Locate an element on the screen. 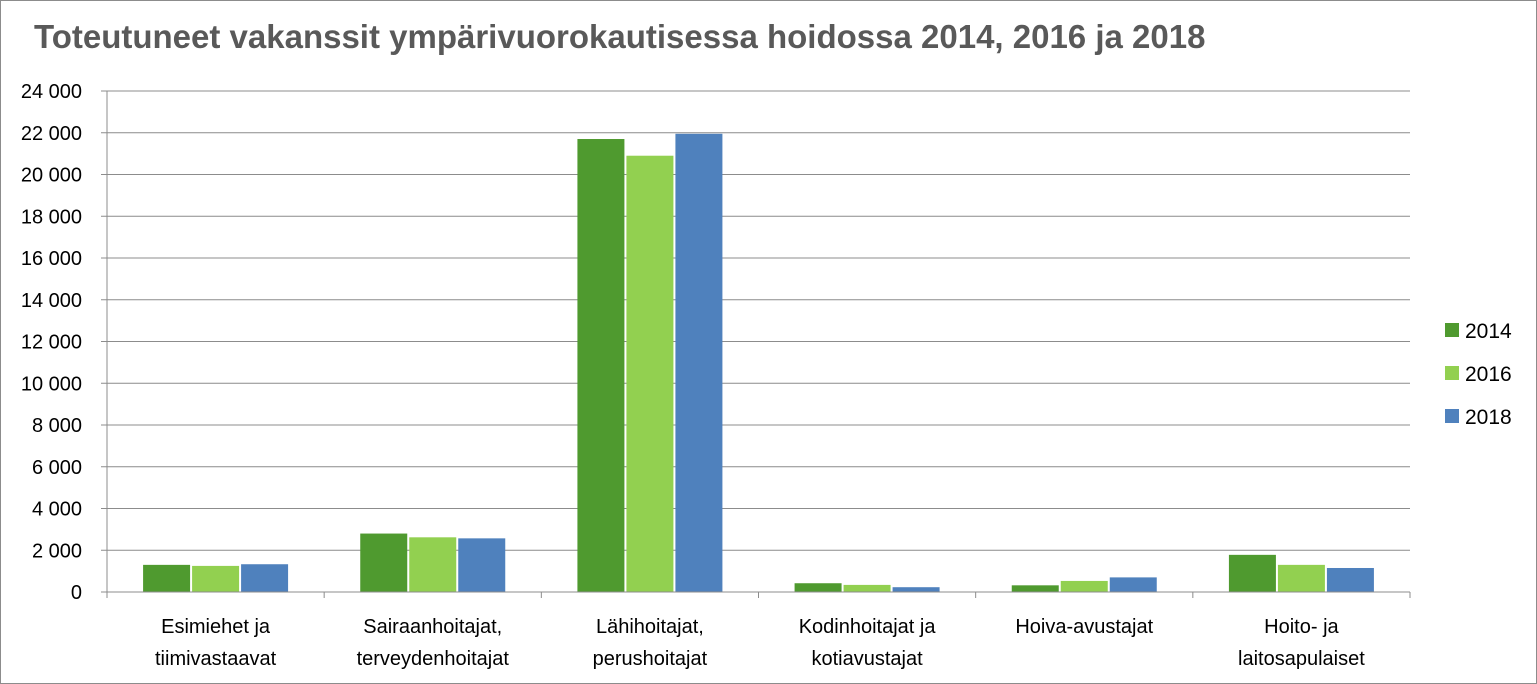 The image size is (1537, 684). y-tick-label: 10 000 is located at coordinates (51, 384).